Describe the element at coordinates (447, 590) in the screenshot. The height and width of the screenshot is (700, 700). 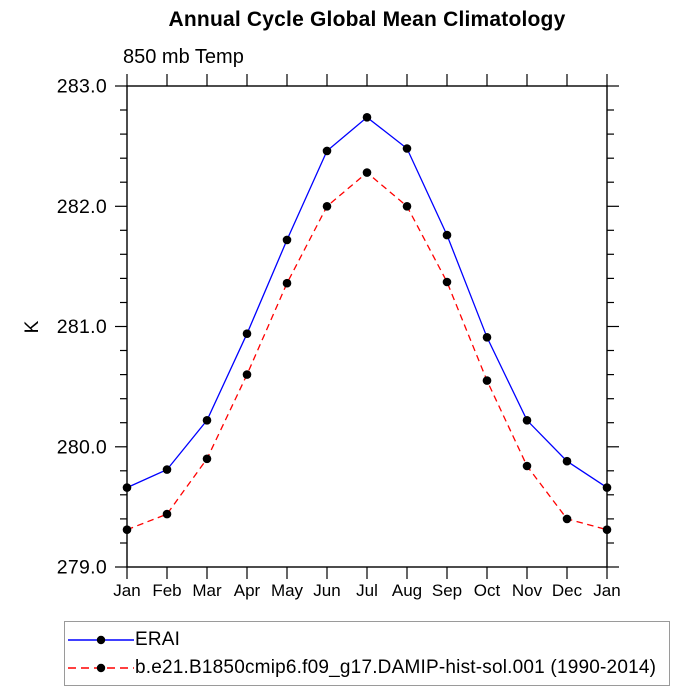
I see `x-tick-label: Sep` at that location.